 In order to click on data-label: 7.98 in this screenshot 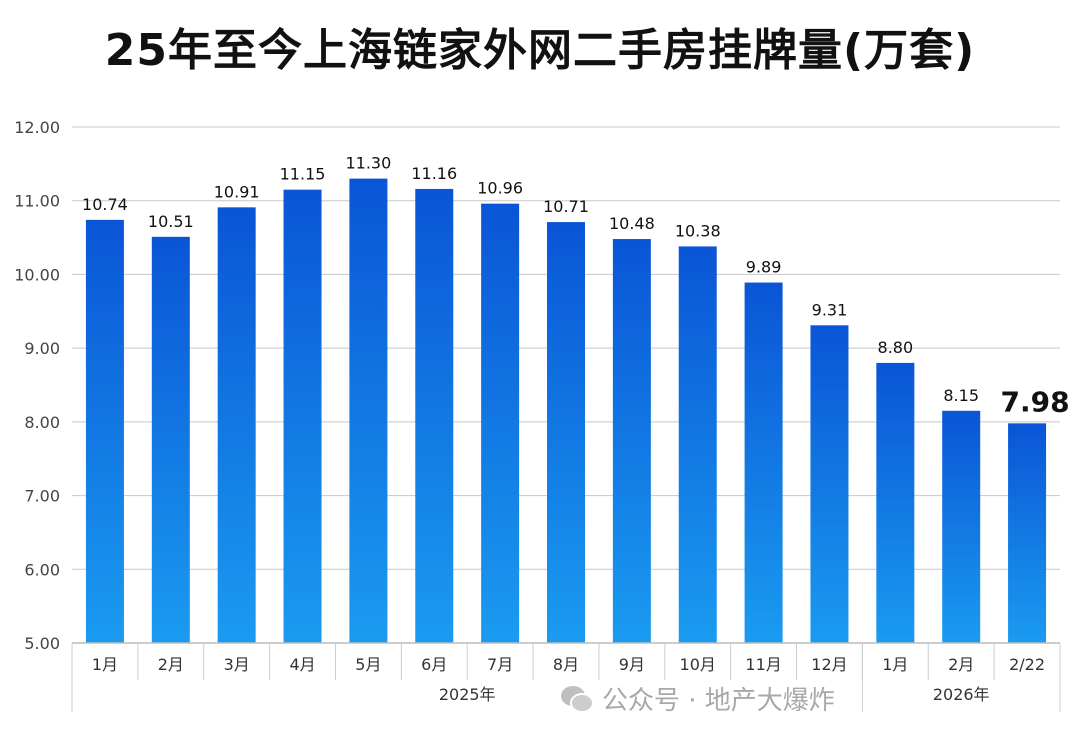, I will do `click(1035, 401)`.